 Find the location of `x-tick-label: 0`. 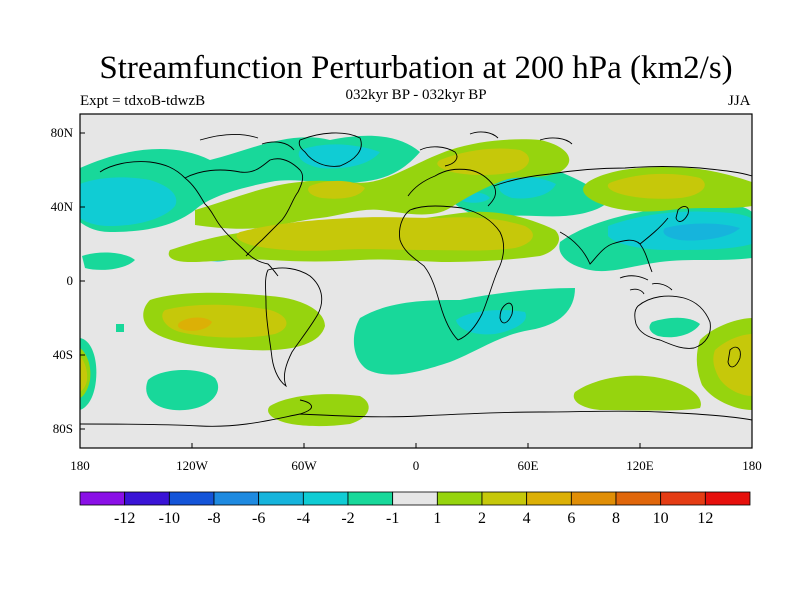

x-tick-label: 0 is located at coordinates (416, 465).